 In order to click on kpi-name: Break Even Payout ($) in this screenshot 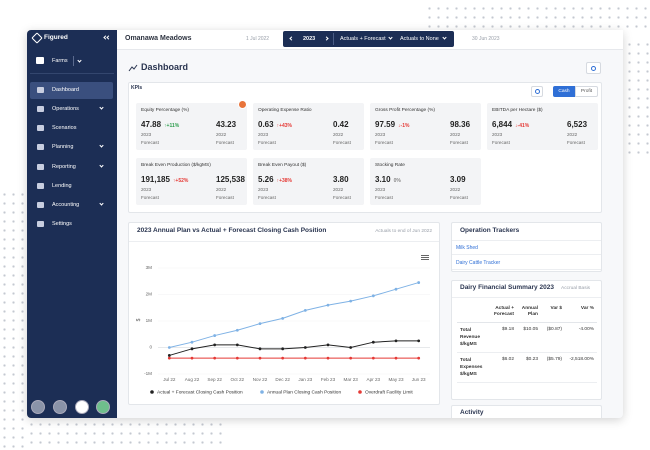, I will do `click(282, 165)`.